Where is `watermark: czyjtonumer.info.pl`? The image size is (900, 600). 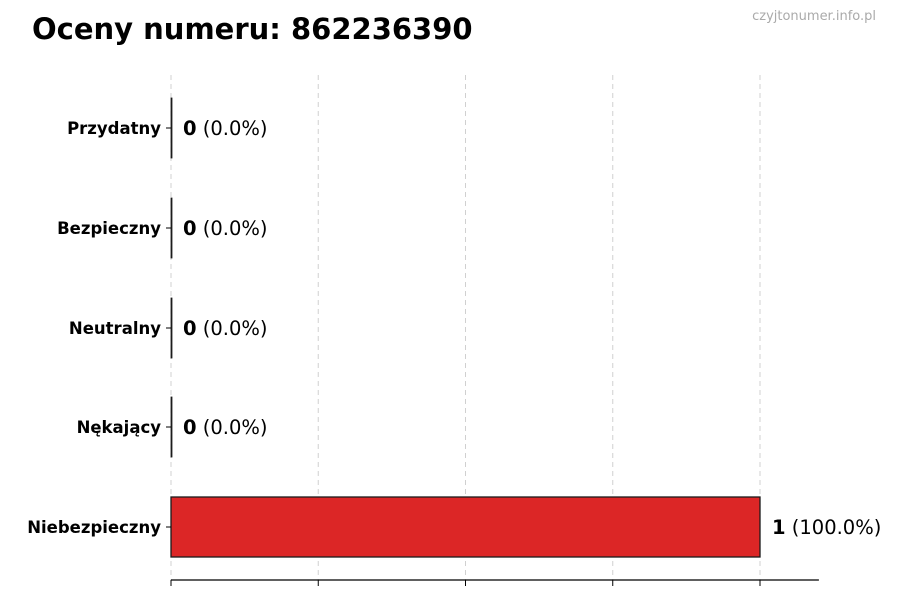
watermark: czyjtonumer.info.pl is located at coordinates (814, 16).